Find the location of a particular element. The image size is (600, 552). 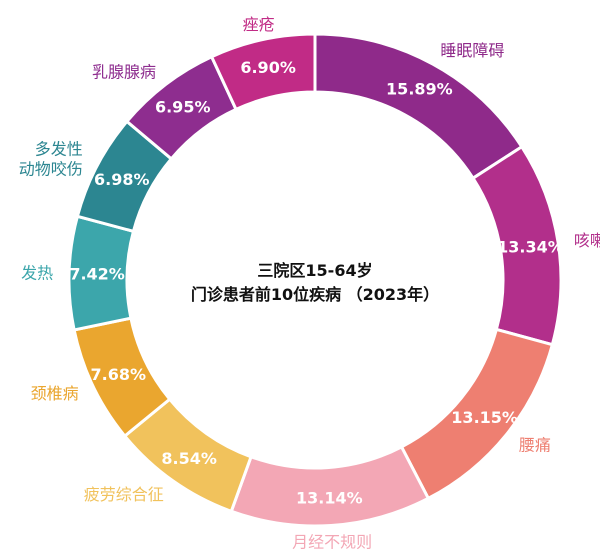

value-label: 13.14% is located at coordinates (329, 498).